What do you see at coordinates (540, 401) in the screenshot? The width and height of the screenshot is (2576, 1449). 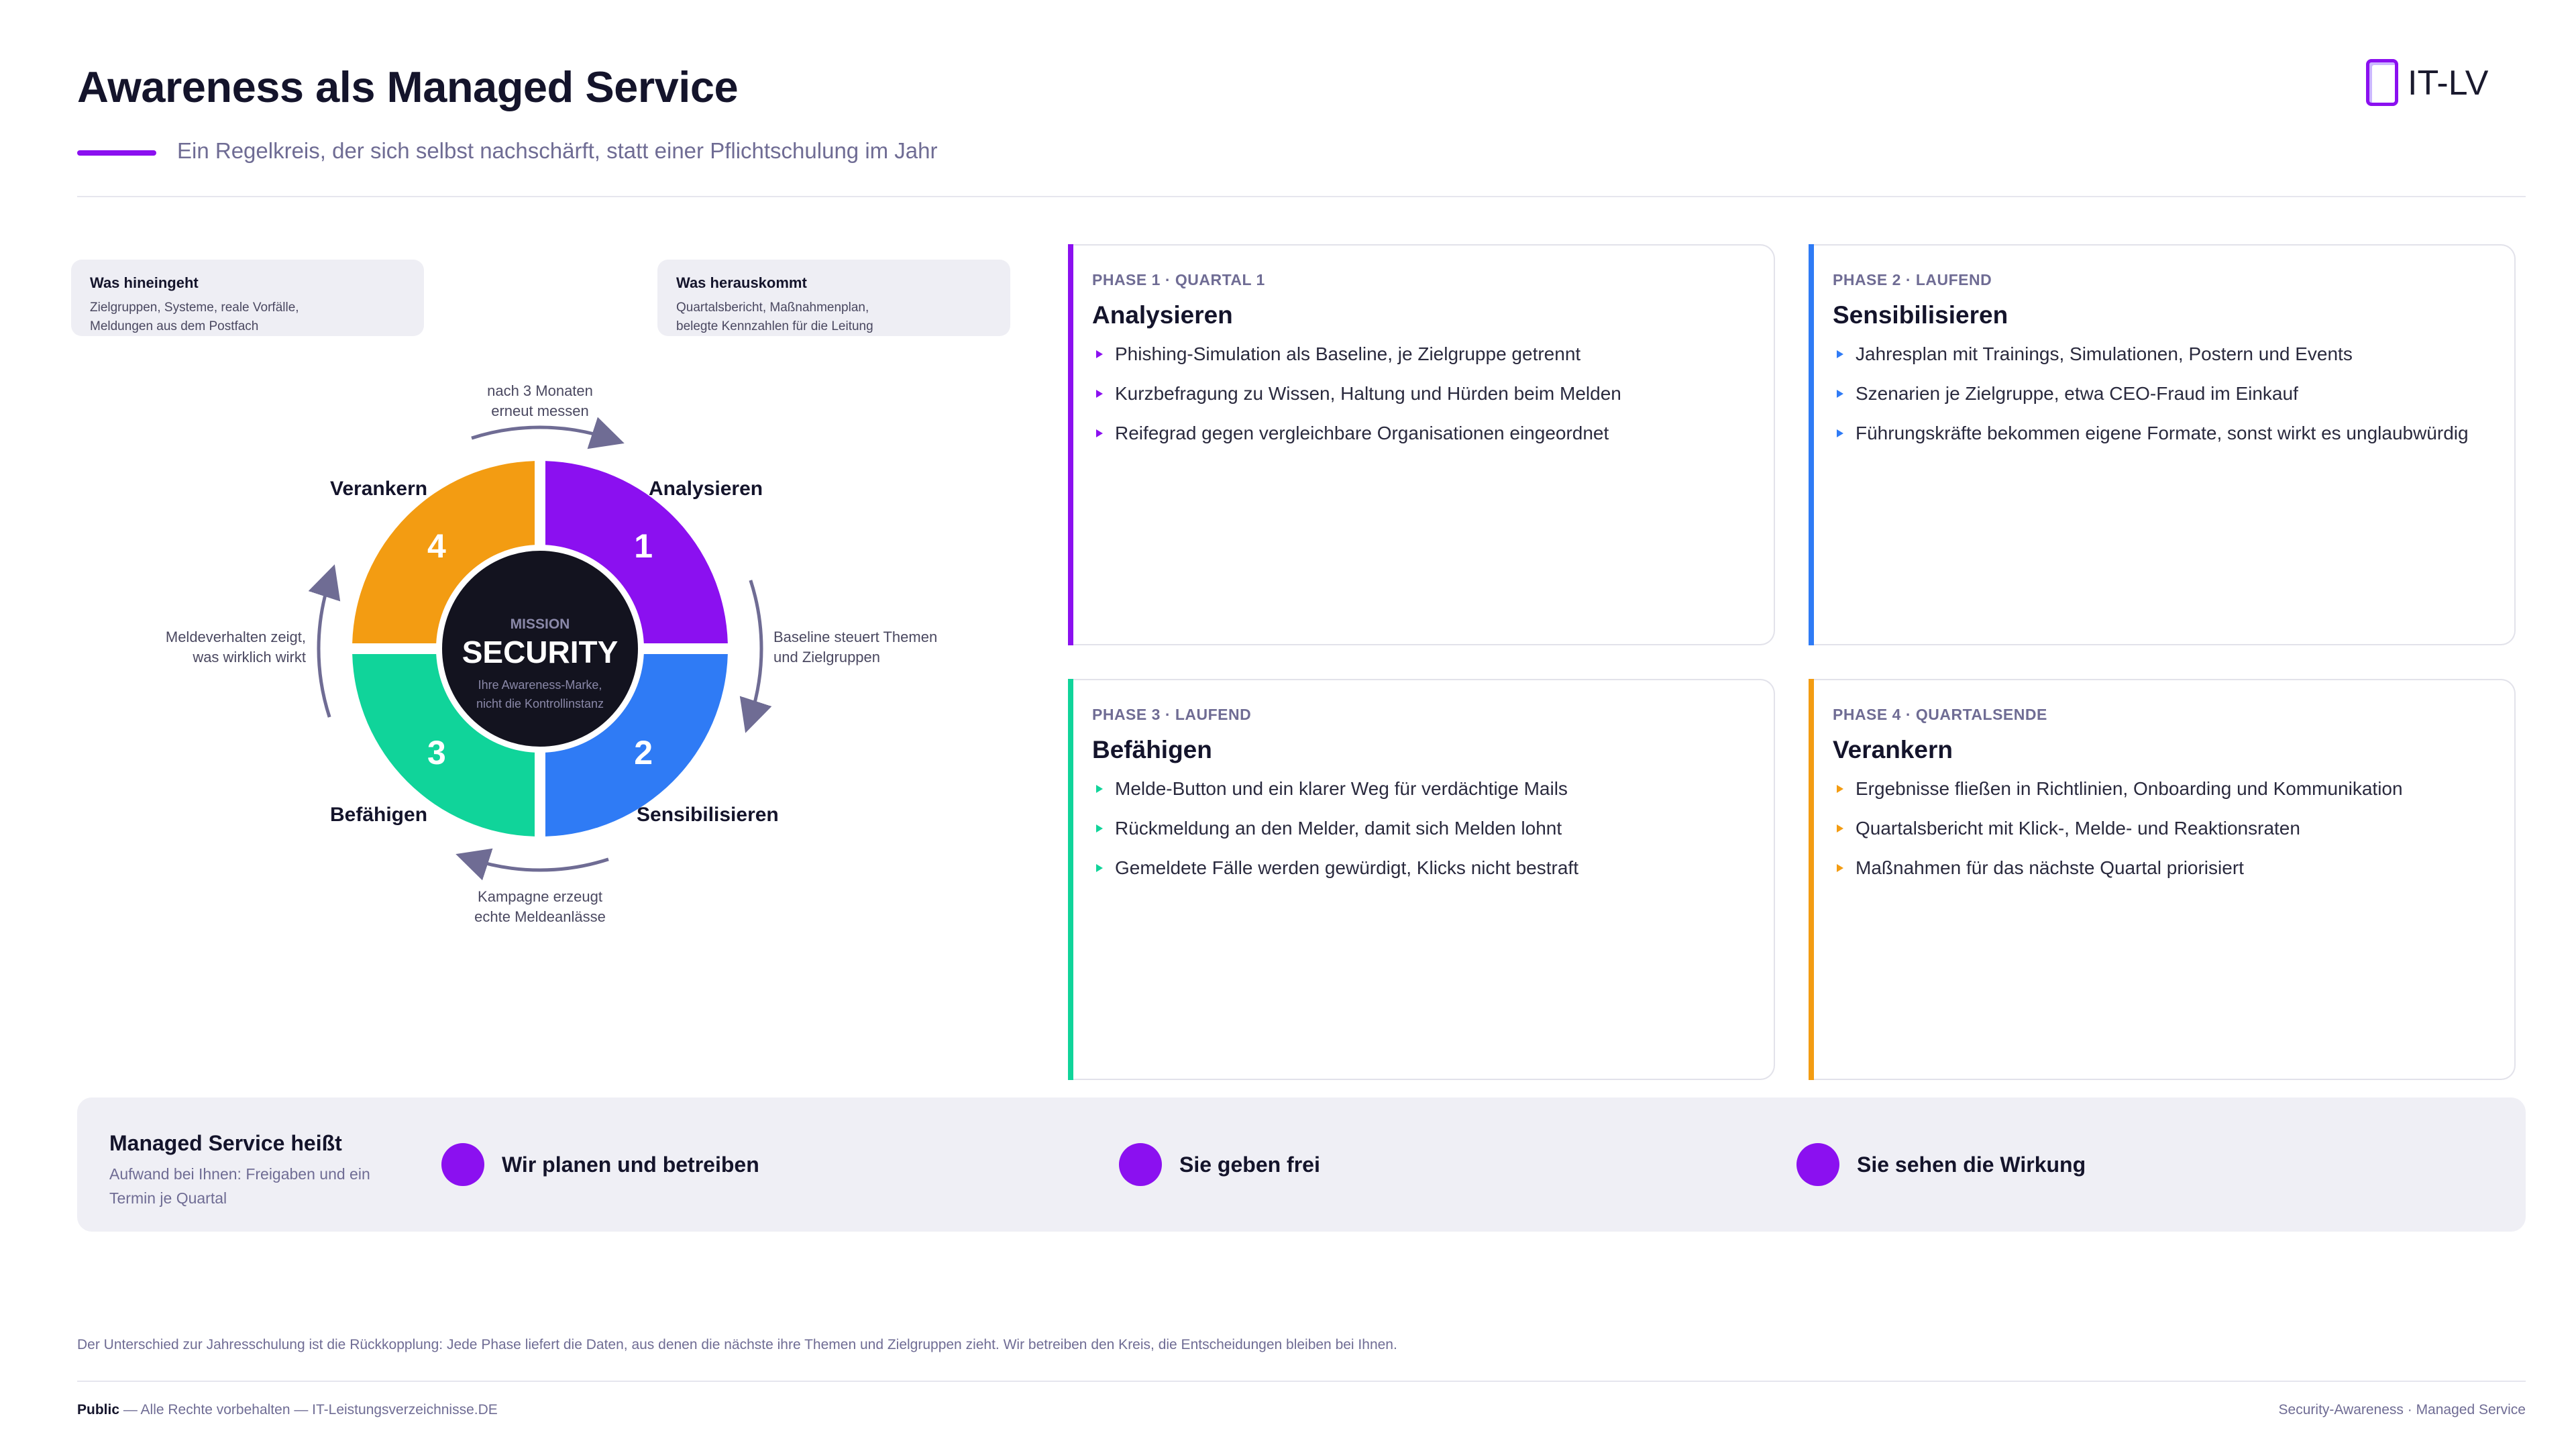 I see `note-top: nach 3 Monaten erneut messen` at bounding box center [540, 401].